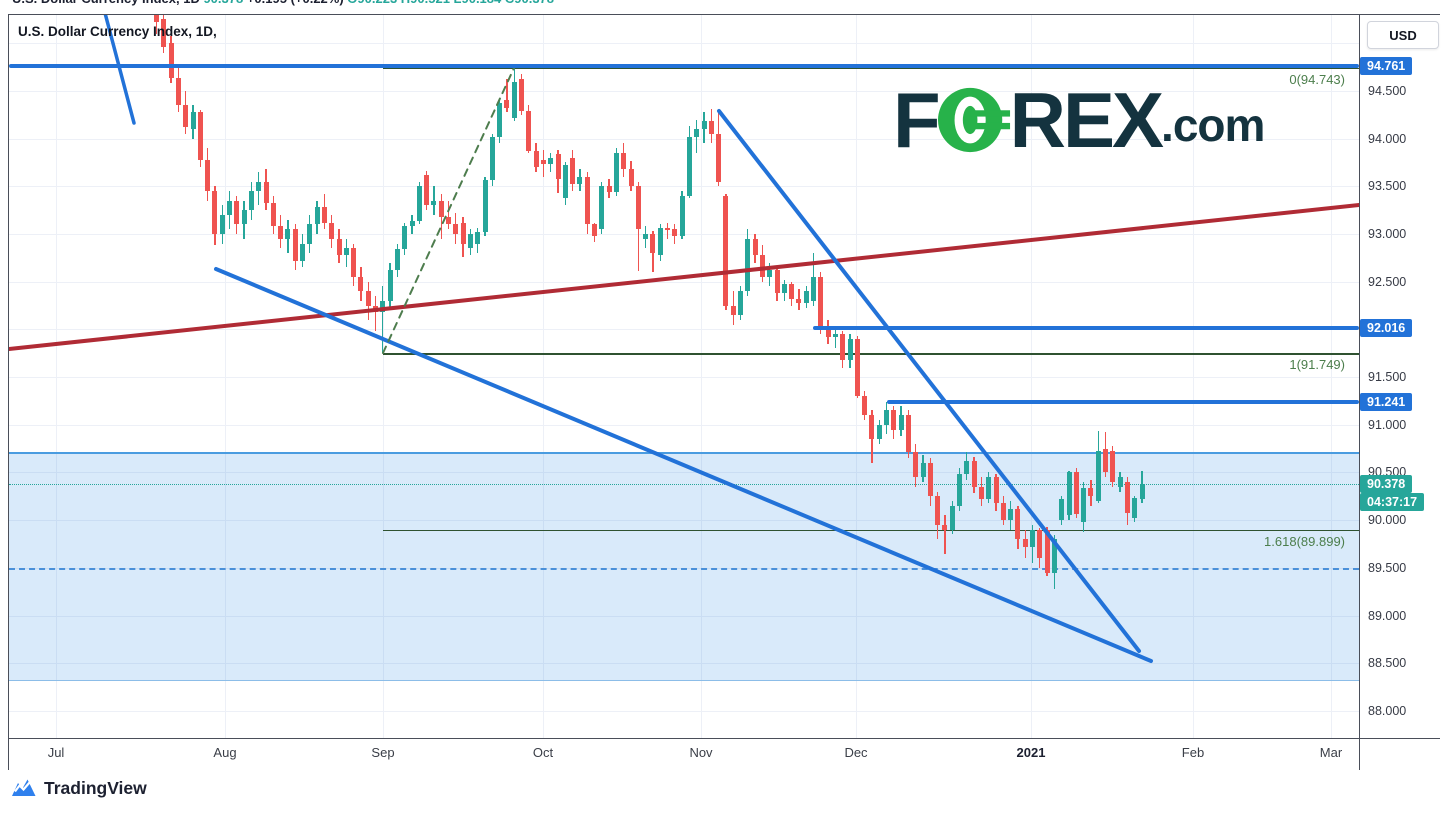 The height and width of the screenshot is (813, 1447). I want to click on quote-last: 90.378, so click(224, 3).